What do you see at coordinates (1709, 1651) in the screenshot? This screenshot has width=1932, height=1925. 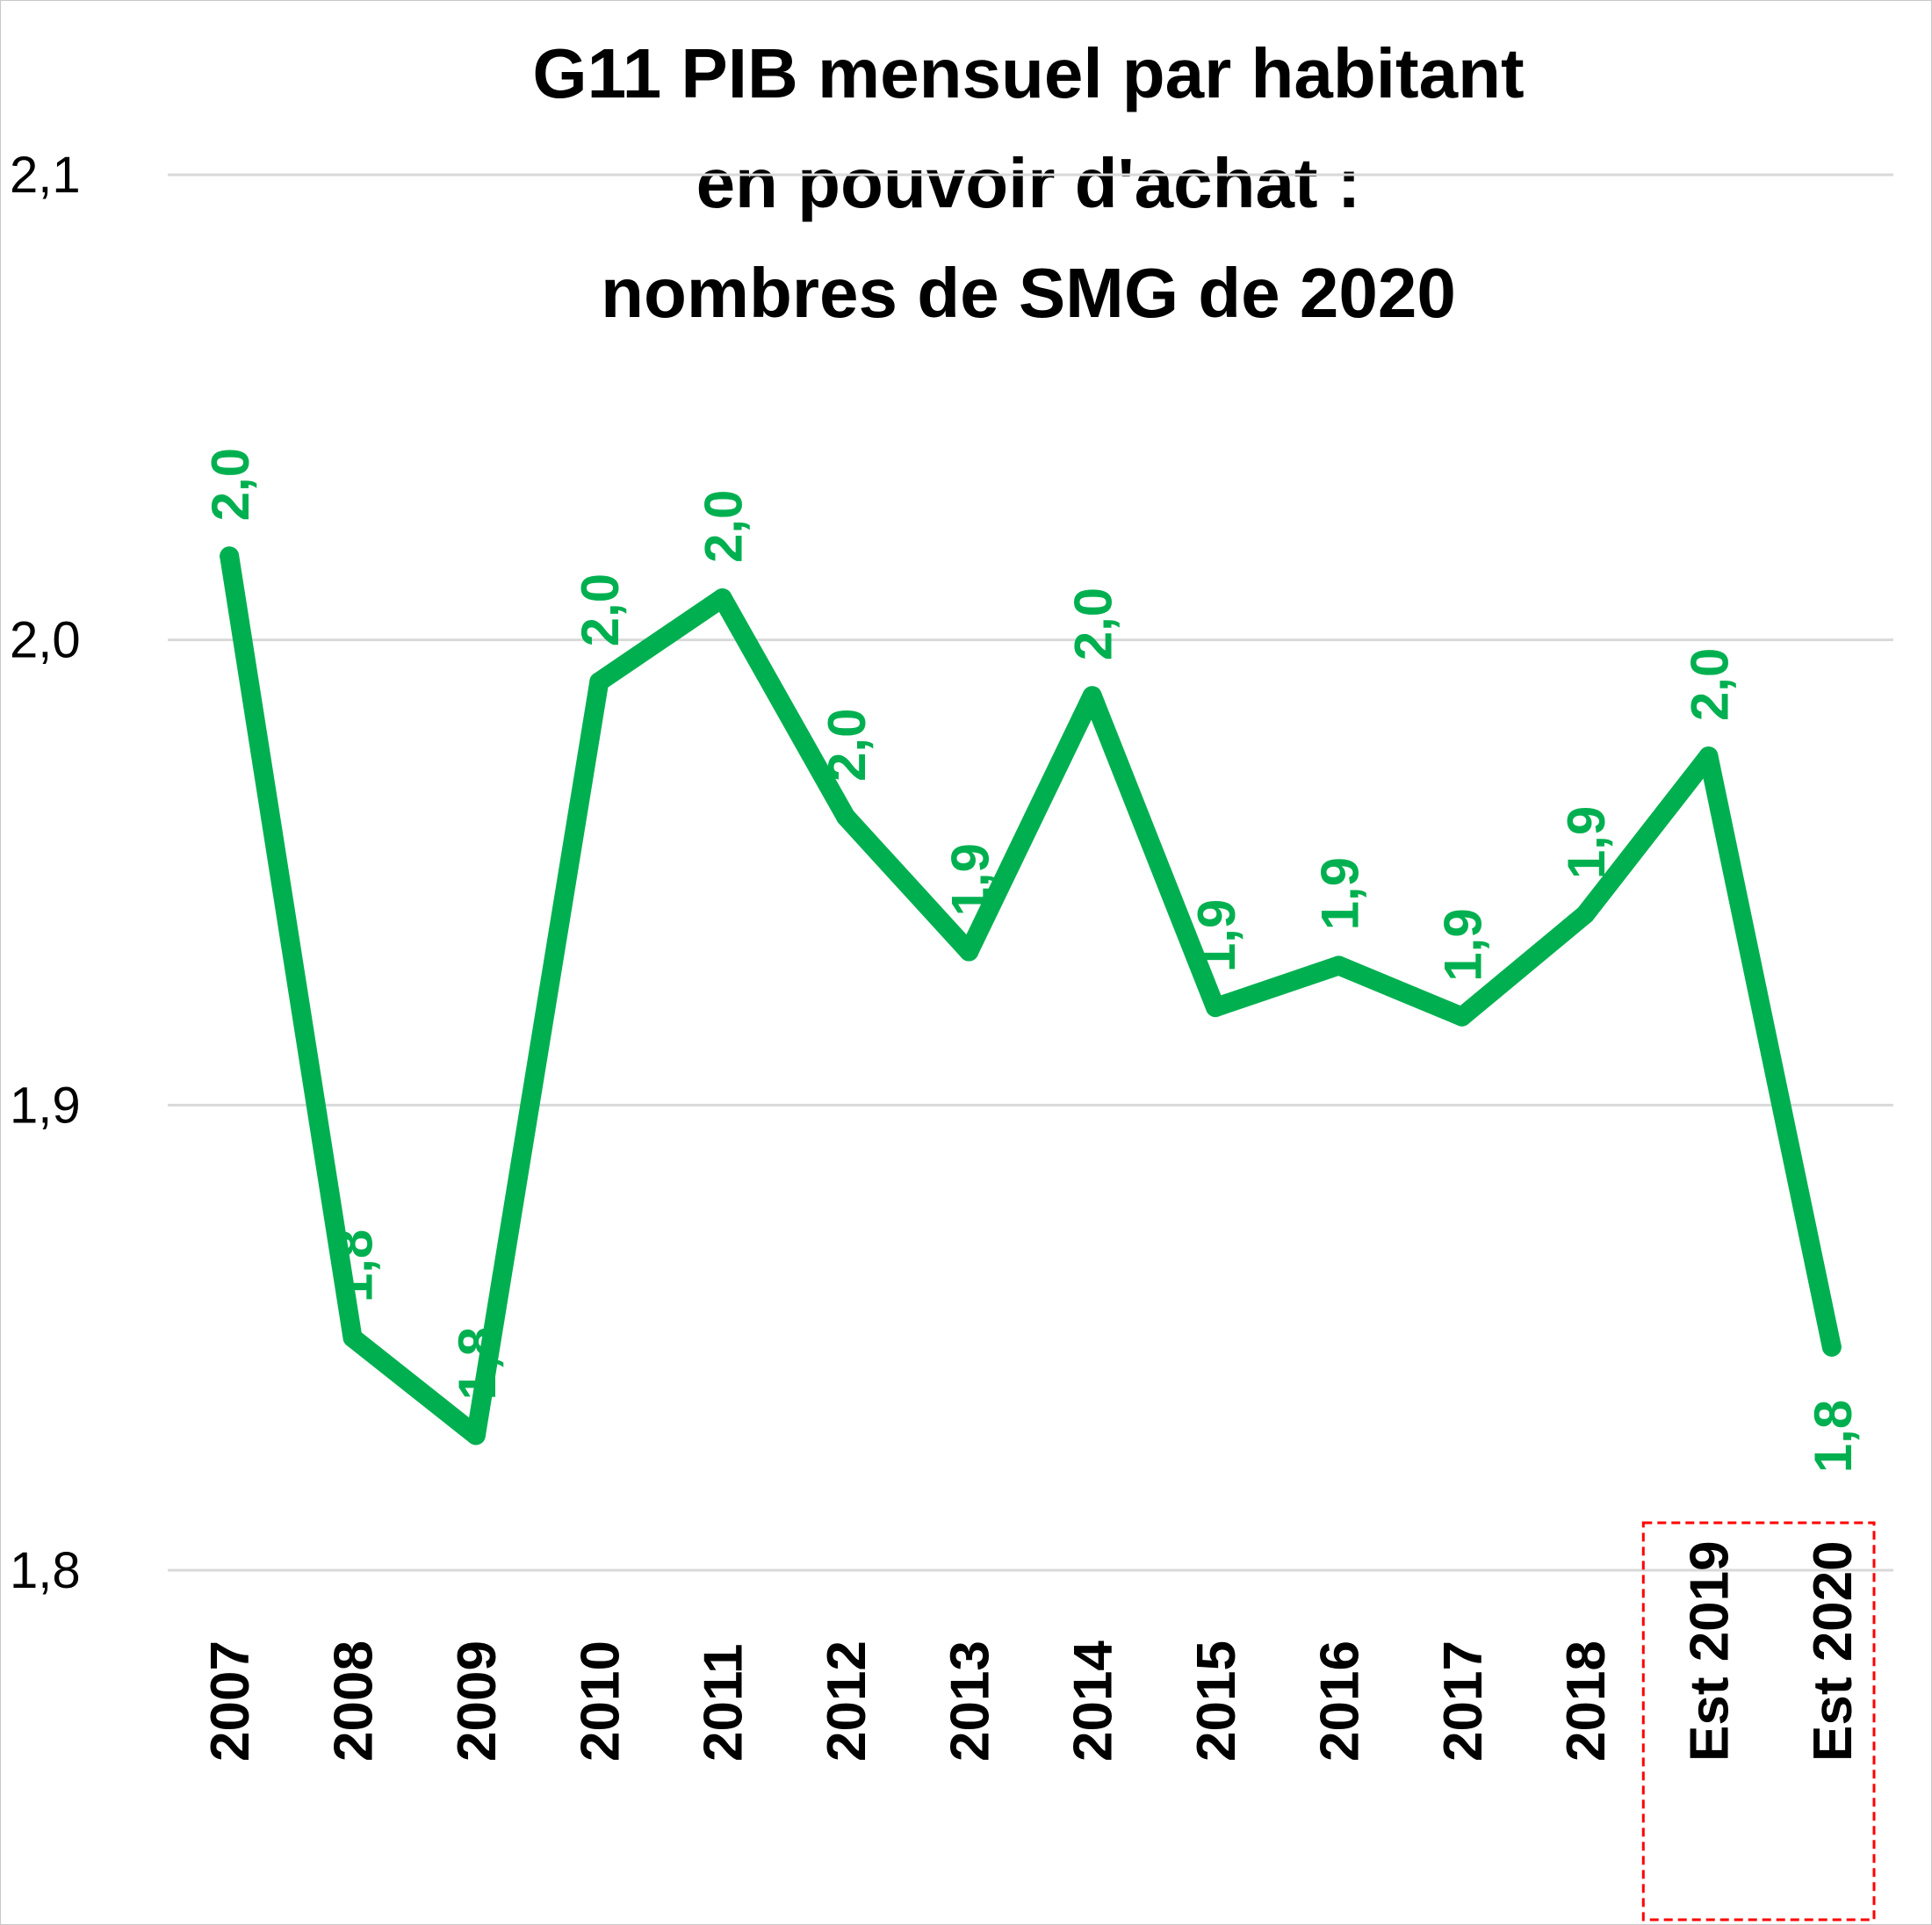 I see `x-tick-label: Est 2019` at bounding box center [1709, 1651].